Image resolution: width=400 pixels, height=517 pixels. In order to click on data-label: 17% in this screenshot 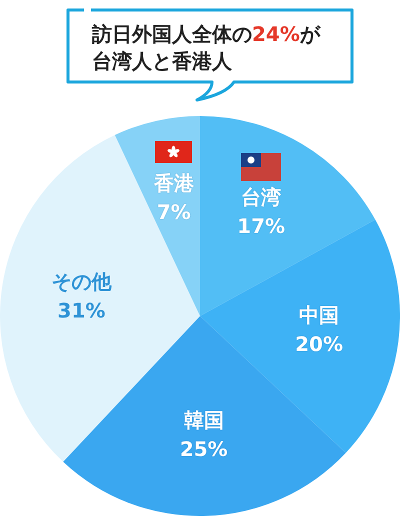, I will do `click(261, 226)`.